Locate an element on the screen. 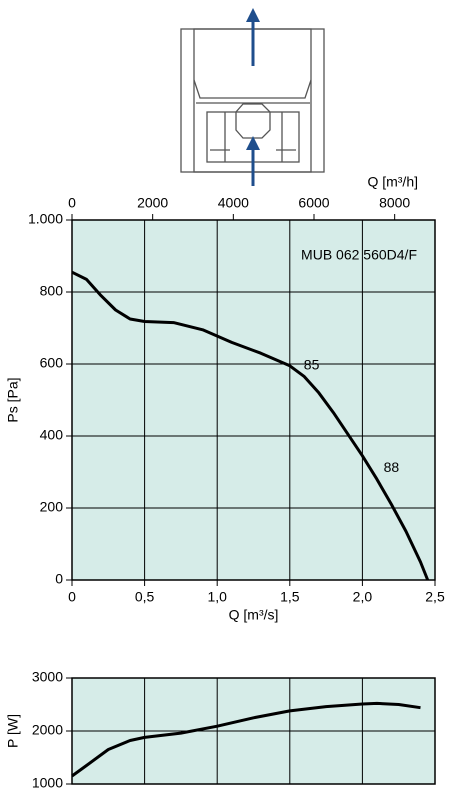 This screenshot has width=450, height=799. y-tick-label: 0 is located at coordinates (59, 579).